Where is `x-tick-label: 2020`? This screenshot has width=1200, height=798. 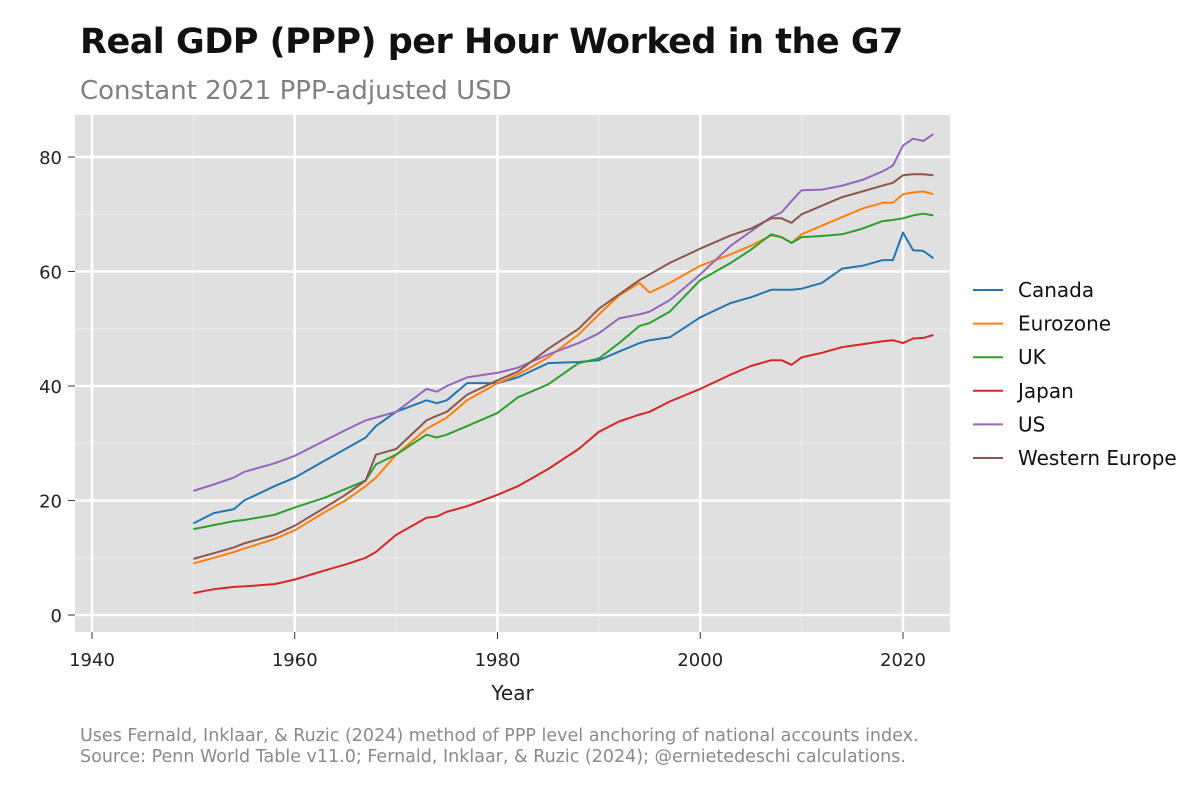 x-tick-label: 2020 is located at coordinates (903, 660).